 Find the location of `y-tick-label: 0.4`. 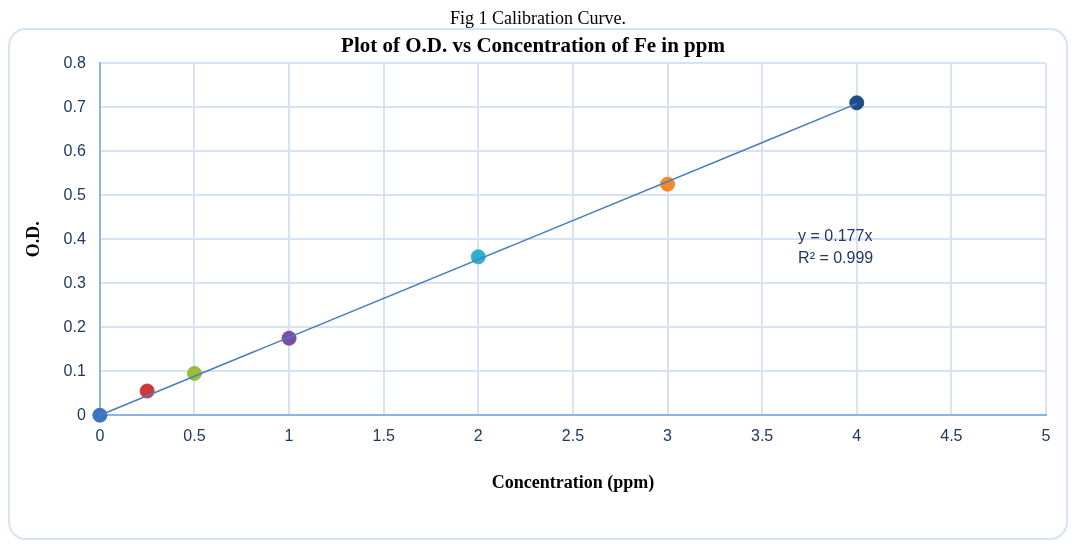

y-tick-label: 0.4 is located at coordinates (74, 238).